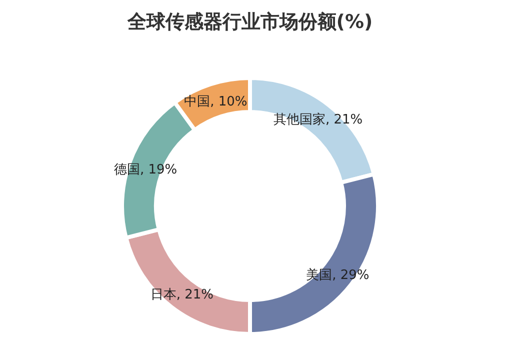 The width and height of the screenshot is (522, 356). Describe the element at coordinates (318, 119) in the screenshot. I see `slice-label: 其他国家, 21%` at that location.